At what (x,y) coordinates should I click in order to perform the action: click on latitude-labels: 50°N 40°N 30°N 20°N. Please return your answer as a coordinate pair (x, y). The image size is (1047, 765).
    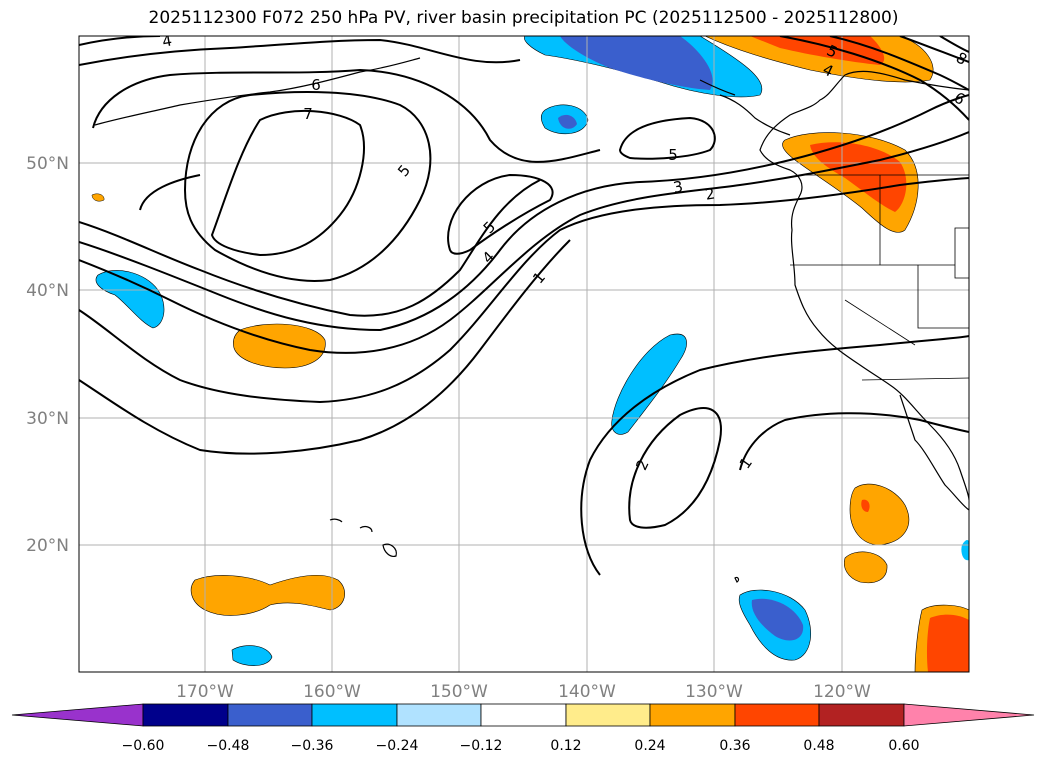
    Looking at the image, I should click on (47, 355).